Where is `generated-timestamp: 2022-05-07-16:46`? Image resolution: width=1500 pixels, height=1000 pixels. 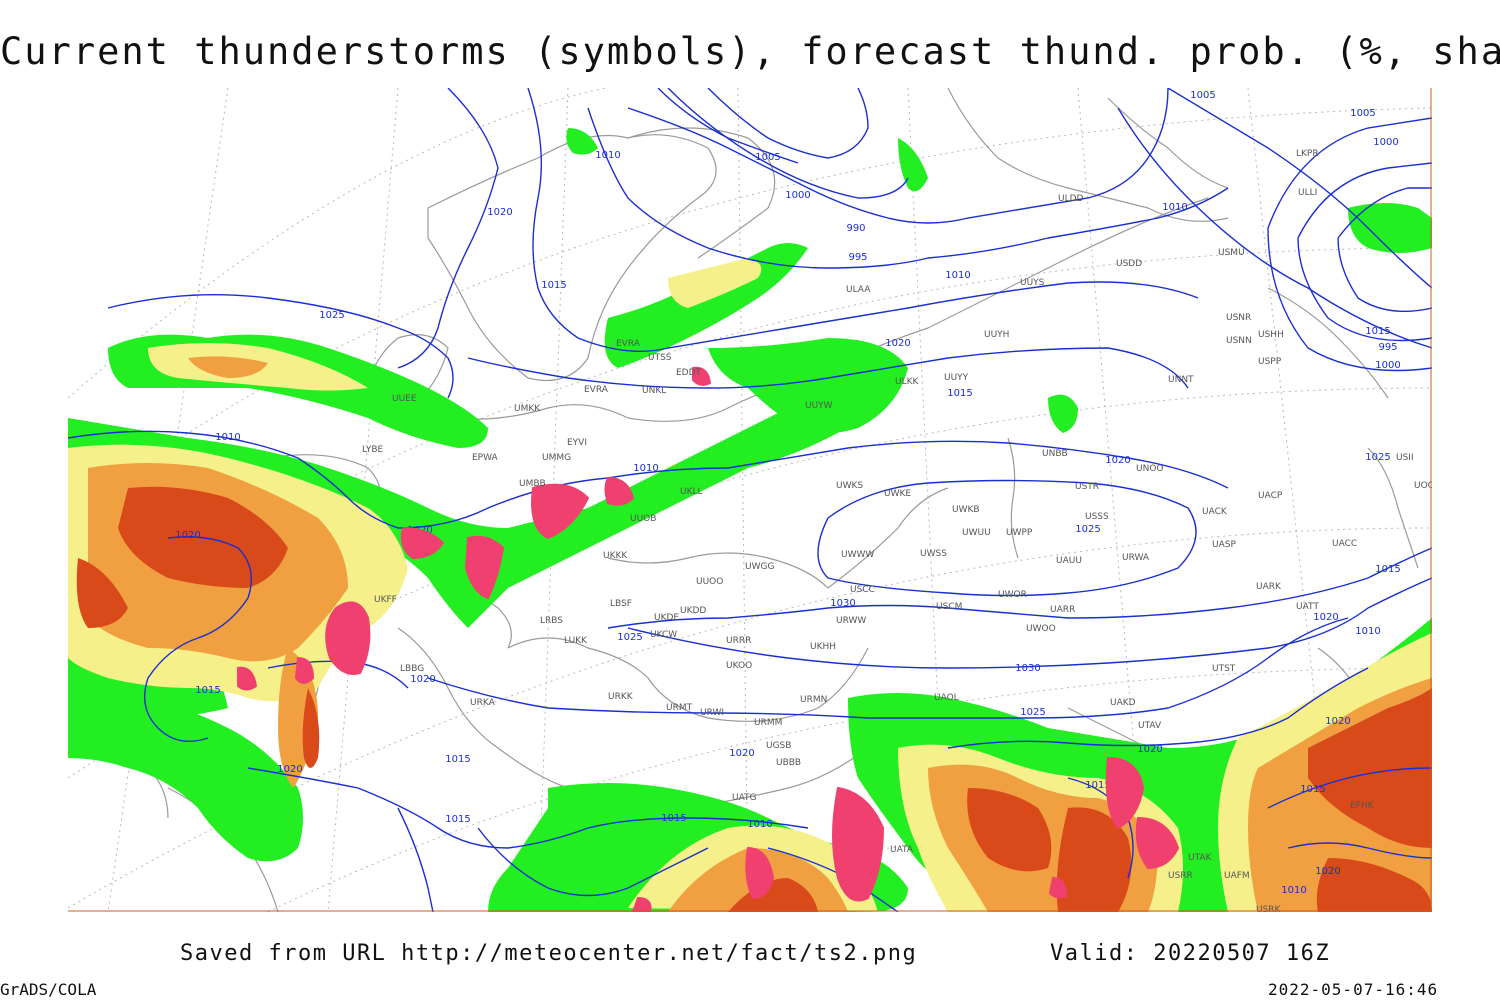
generated-timestamp: 2022-05-07-16:46 is located at coordinates (1353, 989).